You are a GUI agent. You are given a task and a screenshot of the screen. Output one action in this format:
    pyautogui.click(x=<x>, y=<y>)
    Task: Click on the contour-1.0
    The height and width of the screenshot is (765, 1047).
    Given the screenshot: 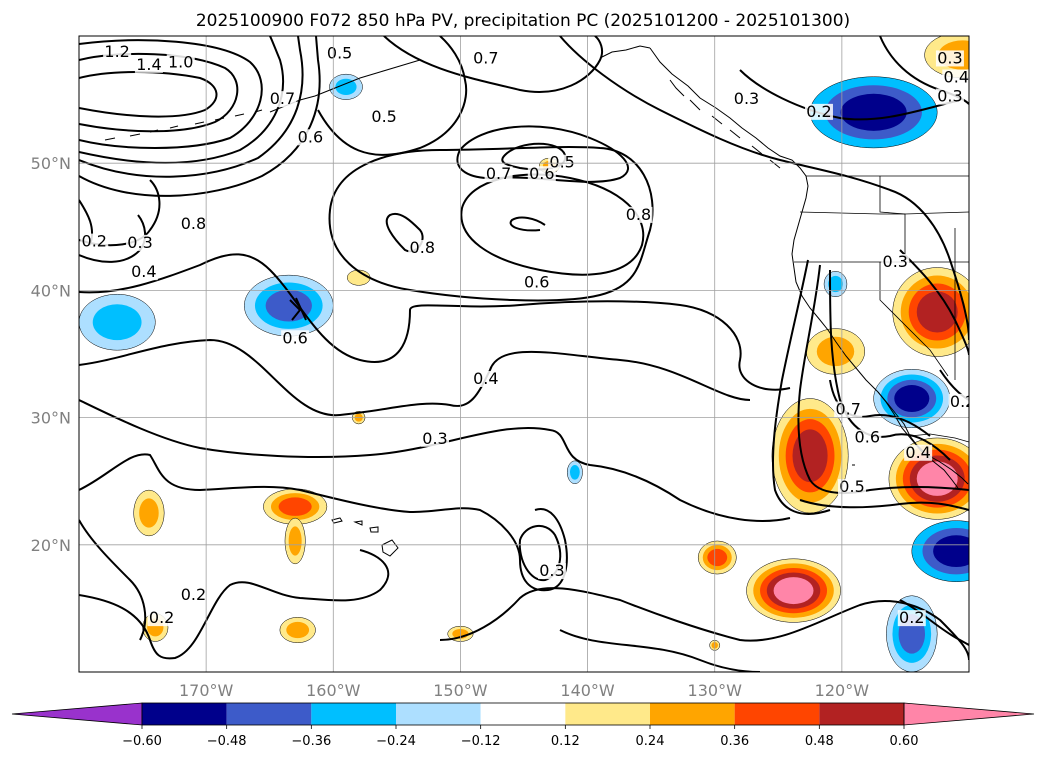 What is the action you would take?
    pyautogui.click(x=171, y=94)
    